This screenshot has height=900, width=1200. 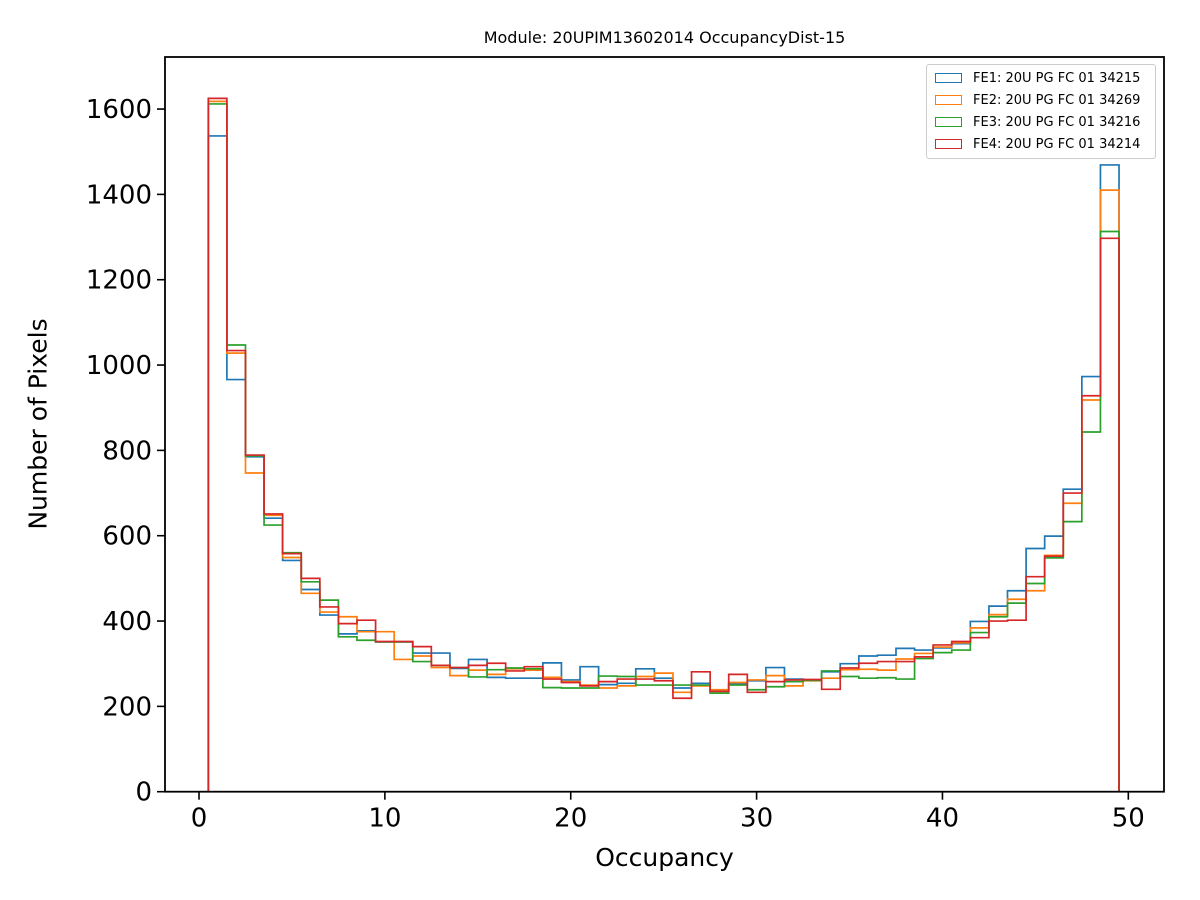 I want to click on legend-entry: FE1: 20U PG FC 01 34215, so click(x=1041, y=79).